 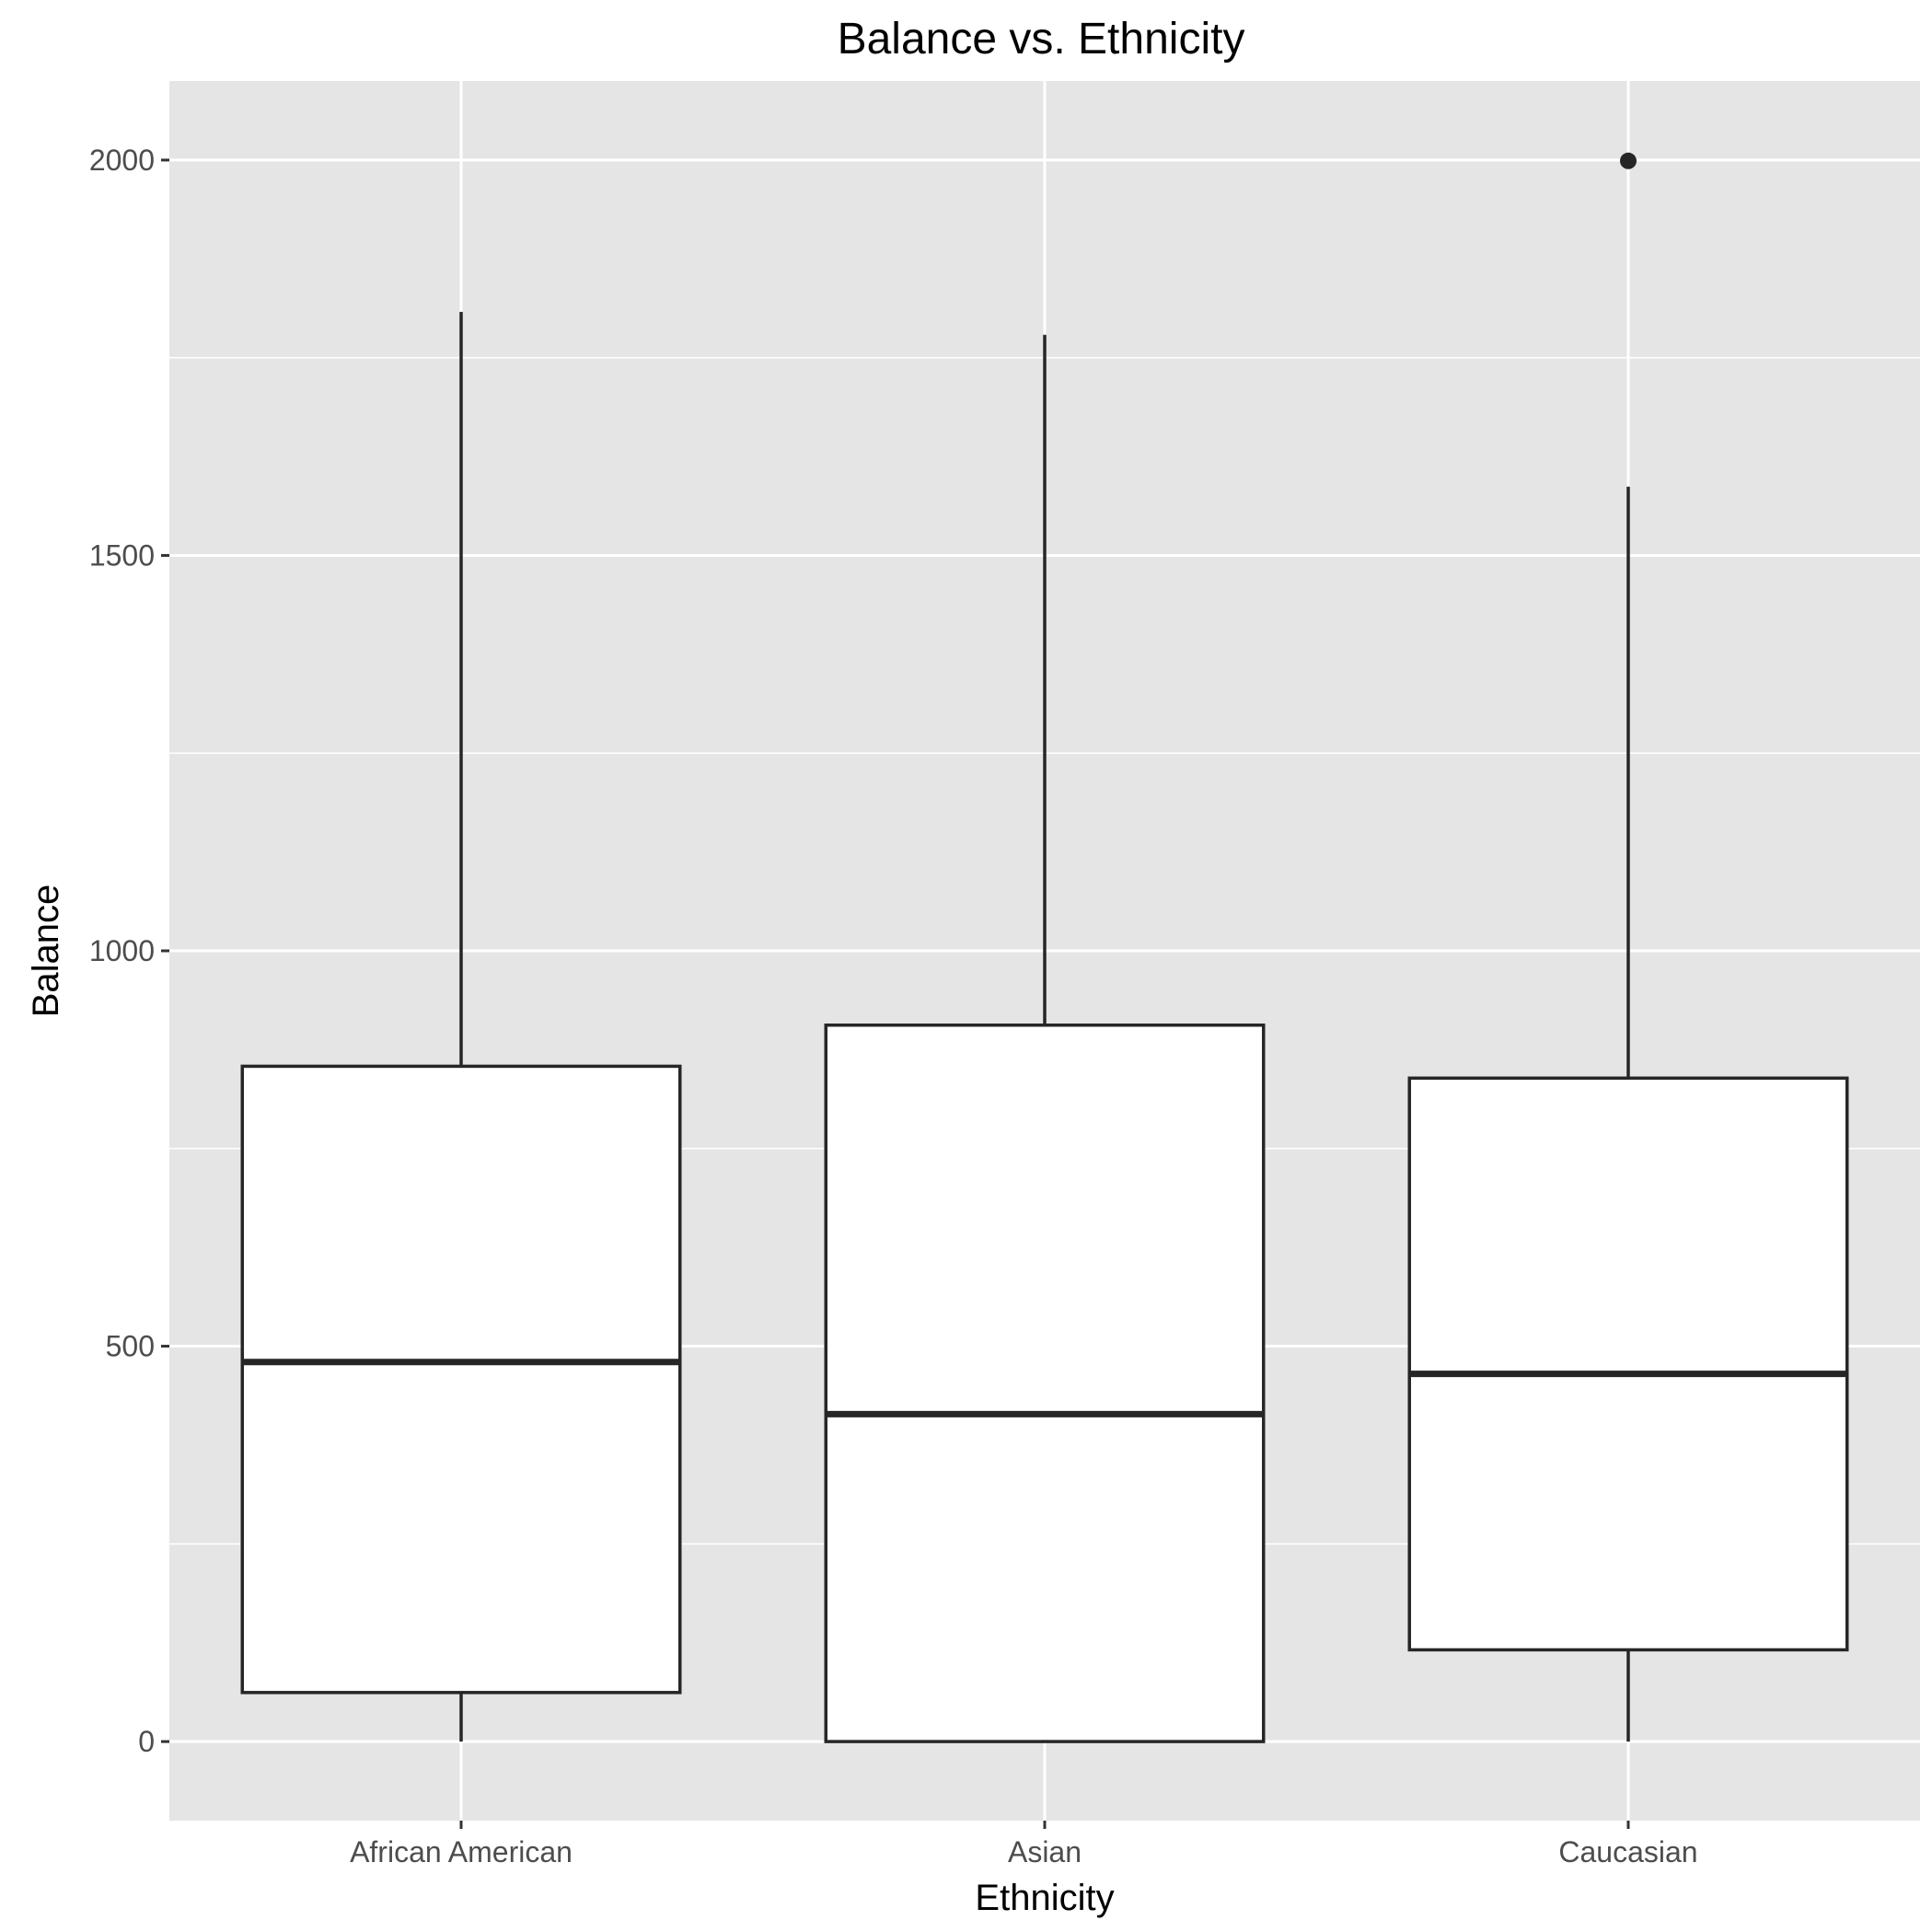 What do you see at coordinates (1045, 1852) in the screenshot?
I see `x-tick-label: Asian` at bounding box center [1045, 1852].